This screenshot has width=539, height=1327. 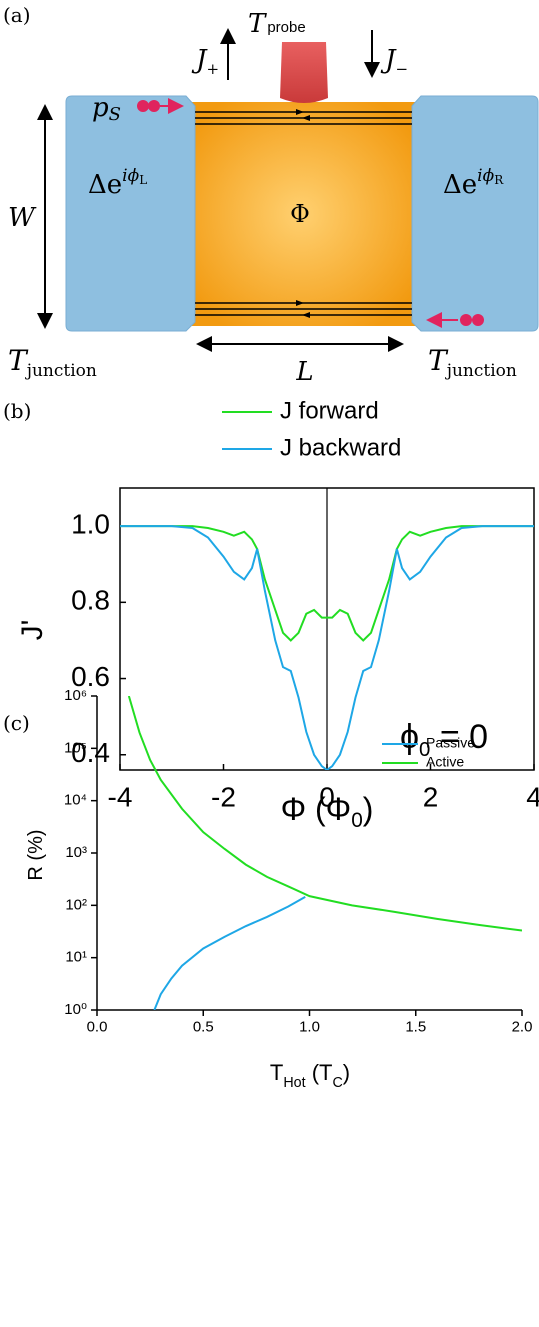 I want to click on length-label: L, so click(x=304, y=372).